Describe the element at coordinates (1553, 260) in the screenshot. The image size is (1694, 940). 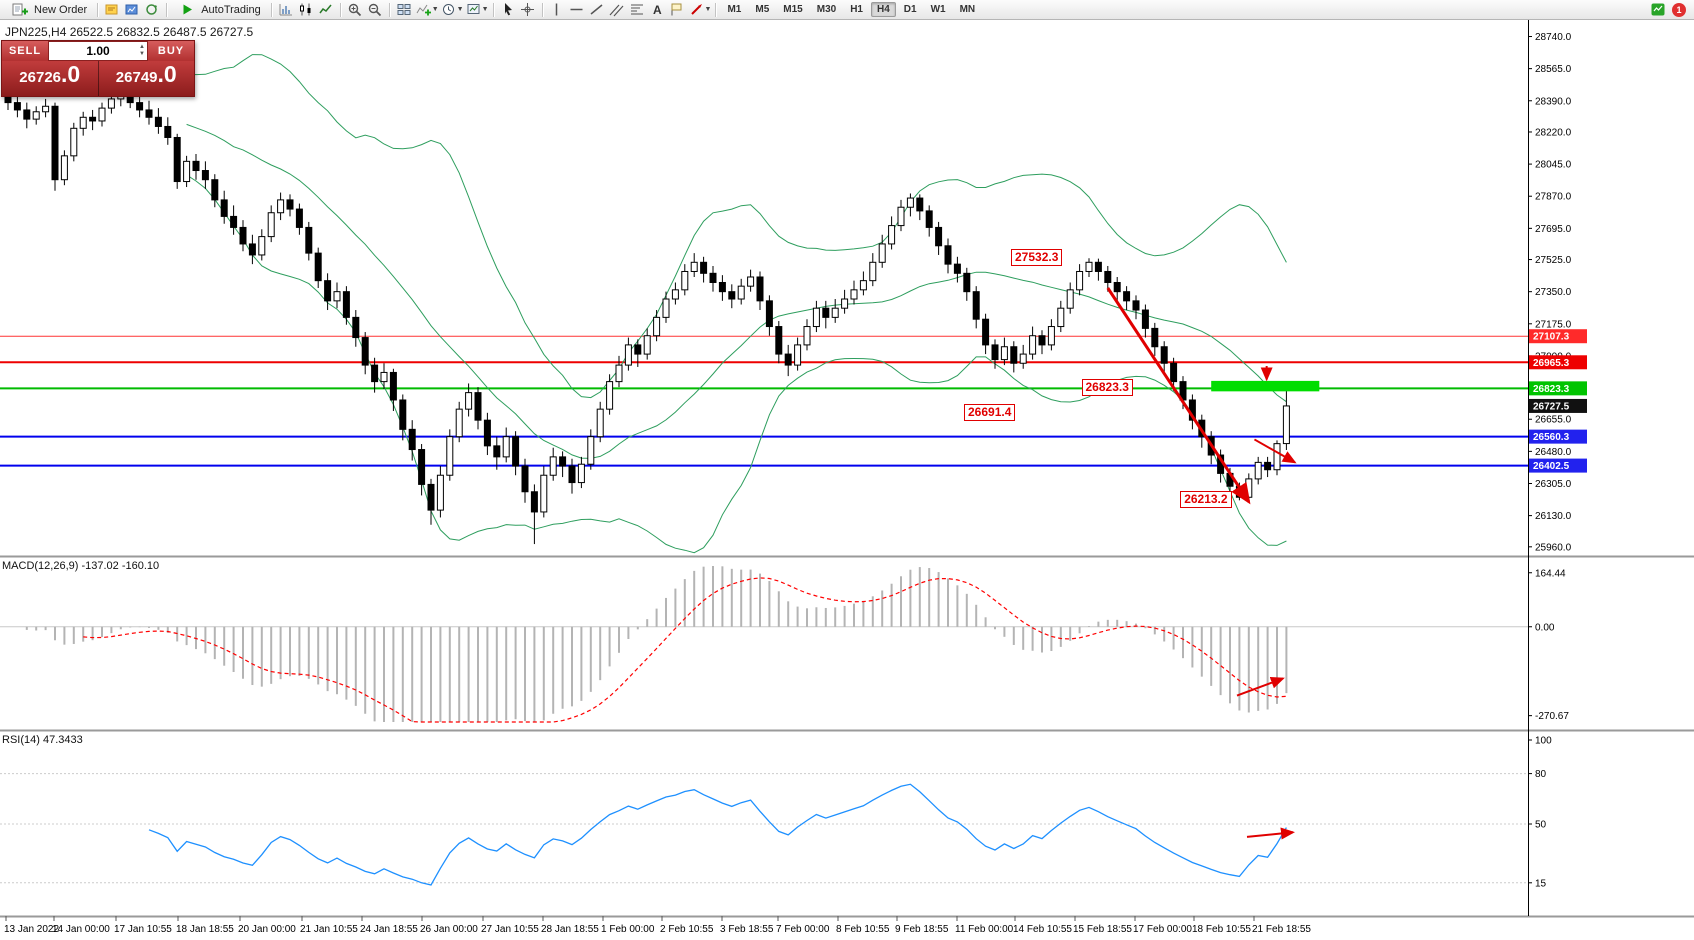
I see `price-scale-label: 27525.0` at that location.